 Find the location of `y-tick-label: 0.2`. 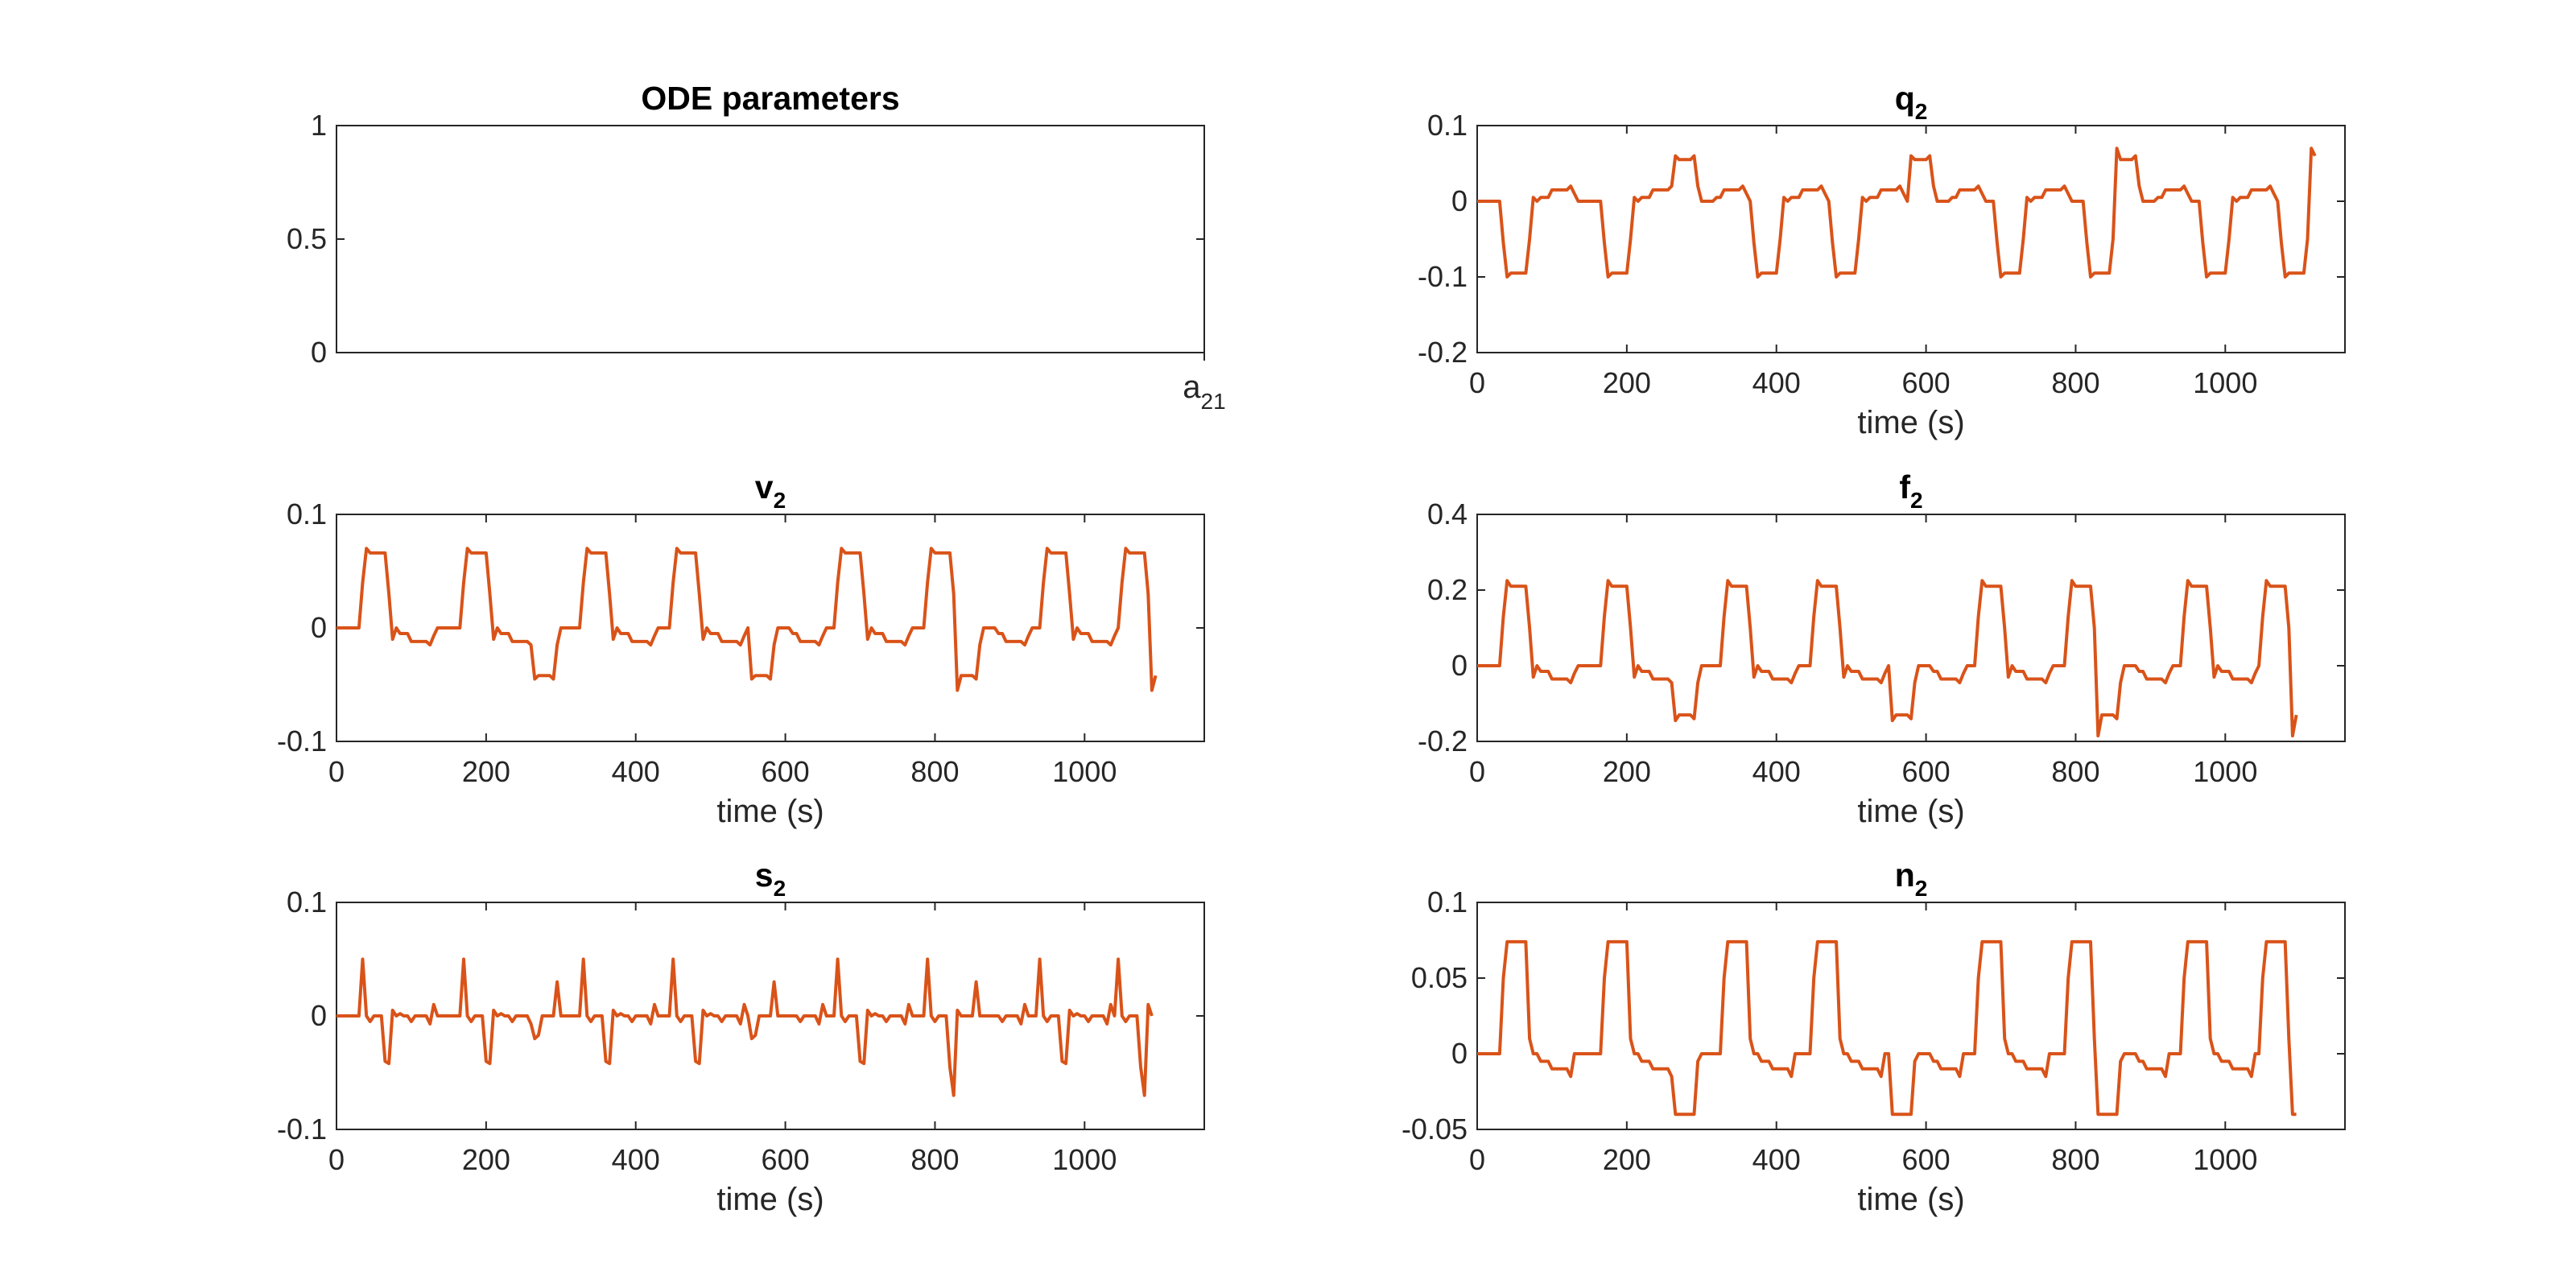

y-tick-label: 0.2 is located at coordinates (1447, 589).